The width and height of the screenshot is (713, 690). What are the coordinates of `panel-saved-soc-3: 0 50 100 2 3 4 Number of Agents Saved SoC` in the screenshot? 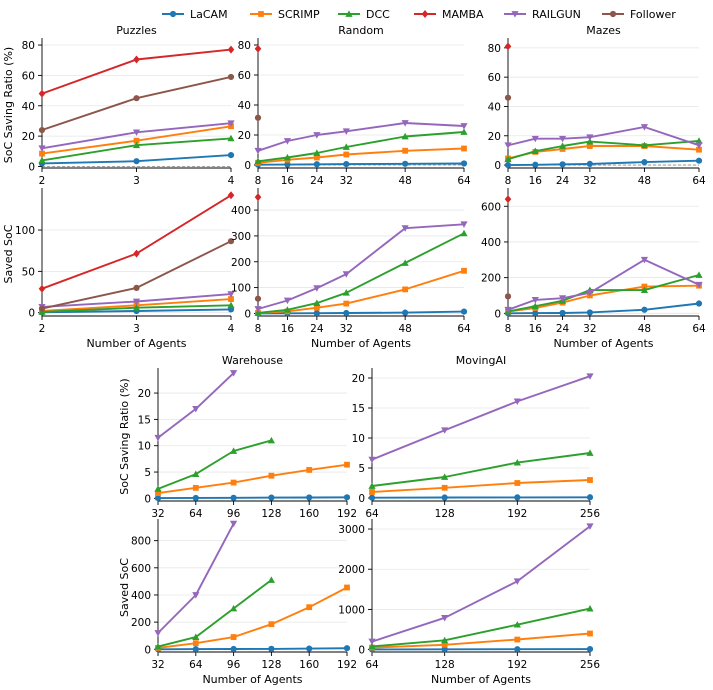 It's located at (118, 269).